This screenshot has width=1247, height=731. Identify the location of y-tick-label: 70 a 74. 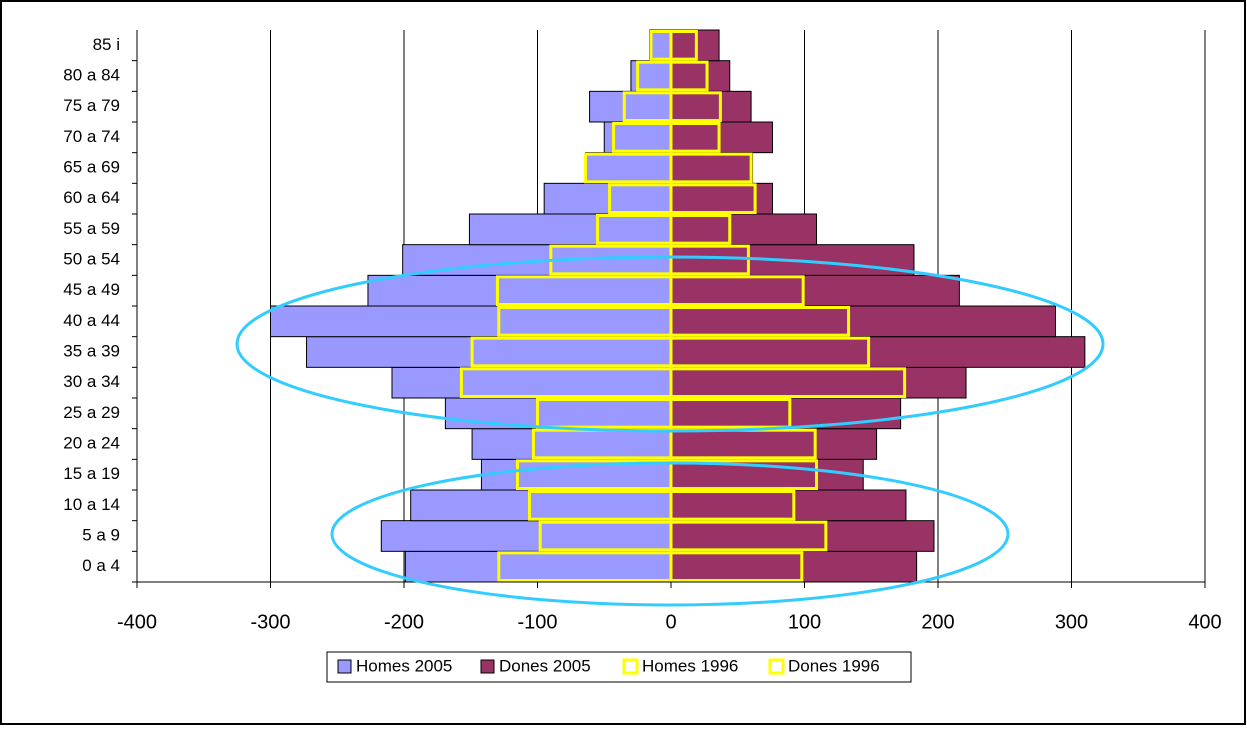
(91, 136).